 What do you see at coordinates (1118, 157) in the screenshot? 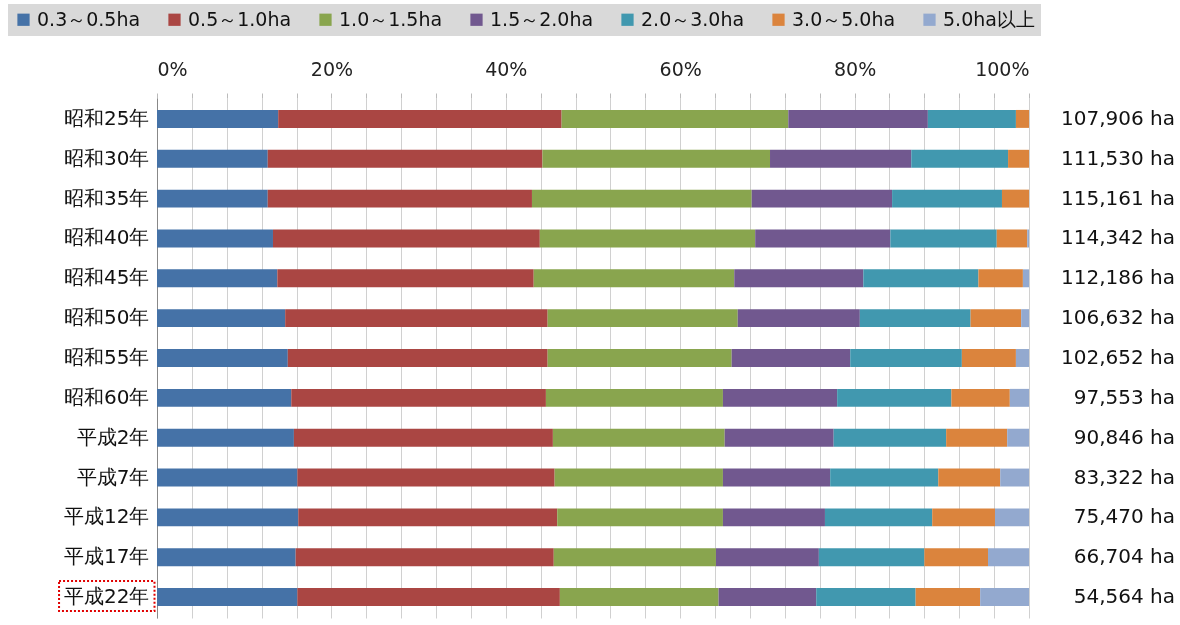
I see `text: 111,530 ha` at bounding box center [1118, 157].